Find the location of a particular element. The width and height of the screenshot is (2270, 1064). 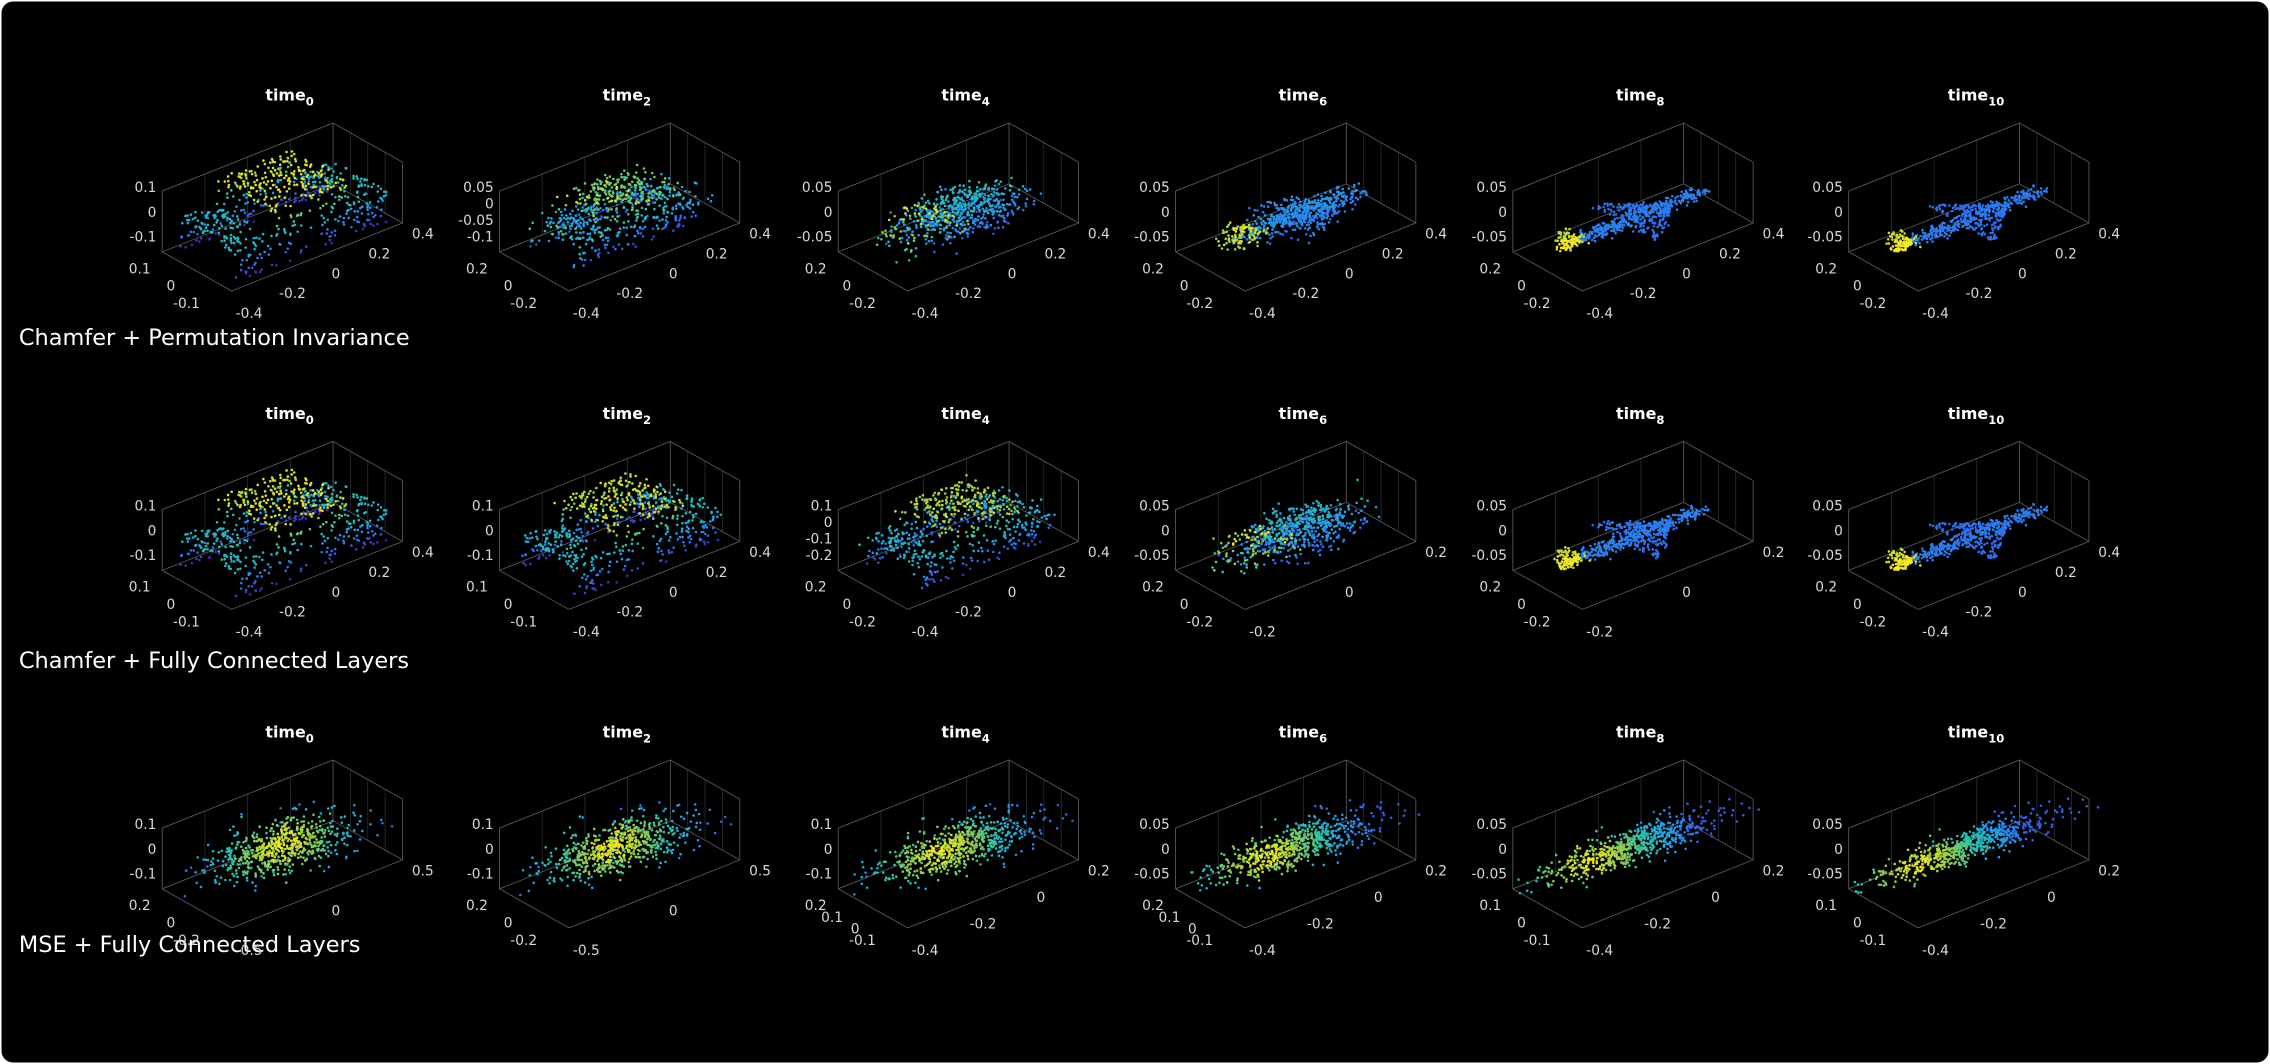

title-text: time is located at coordinates (623, 94).